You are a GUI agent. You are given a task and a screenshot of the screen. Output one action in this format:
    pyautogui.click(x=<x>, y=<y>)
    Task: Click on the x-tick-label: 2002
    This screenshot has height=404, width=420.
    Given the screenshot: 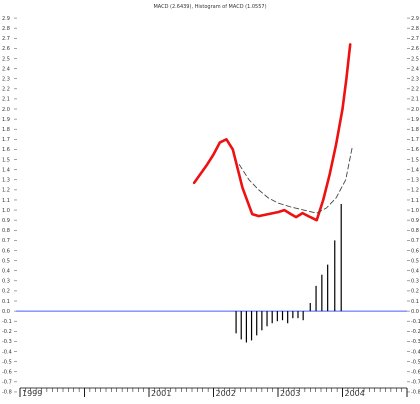 What is the action you would take?
    pyautogui.click(x=226, y=393)
    